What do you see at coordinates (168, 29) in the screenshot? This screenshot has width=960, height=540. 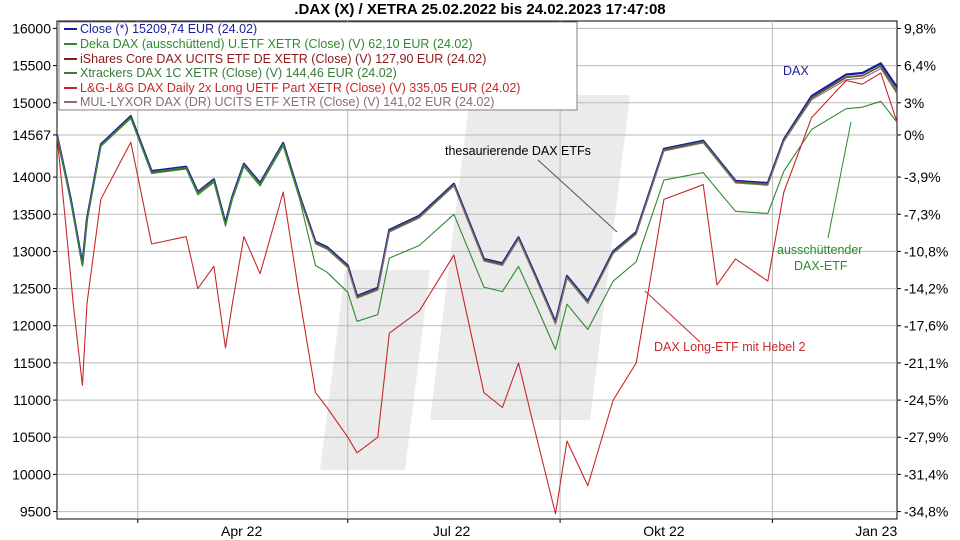 I see `legend-item-dax: Close (*) 15209,74 EUR (24.02)` at bounding box center [168, 29].